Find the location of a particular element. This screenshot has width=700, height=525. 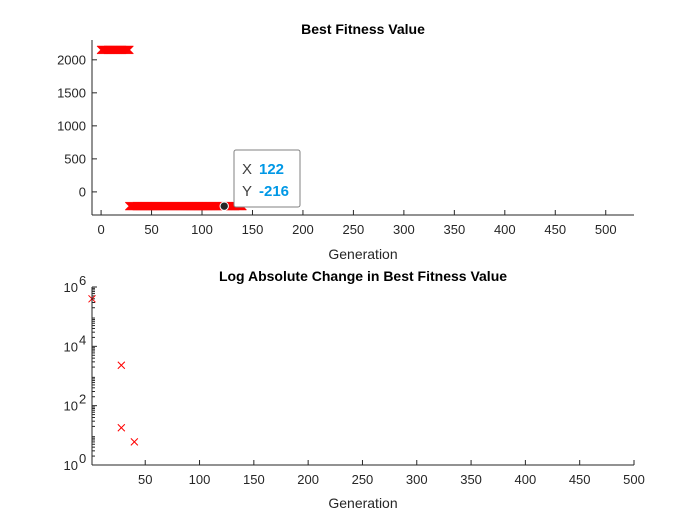

y-tick-exponent: 6 is located at coordinates (82, 280).